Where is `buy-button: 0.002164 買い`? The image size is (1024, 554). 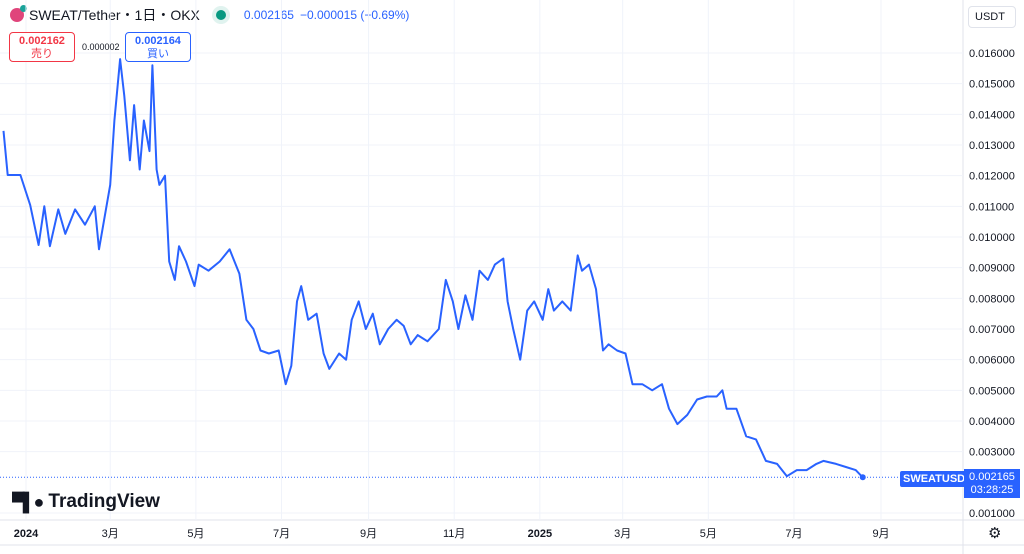 buy-button: 0.002164 買い is located at coordinates (158, 47).